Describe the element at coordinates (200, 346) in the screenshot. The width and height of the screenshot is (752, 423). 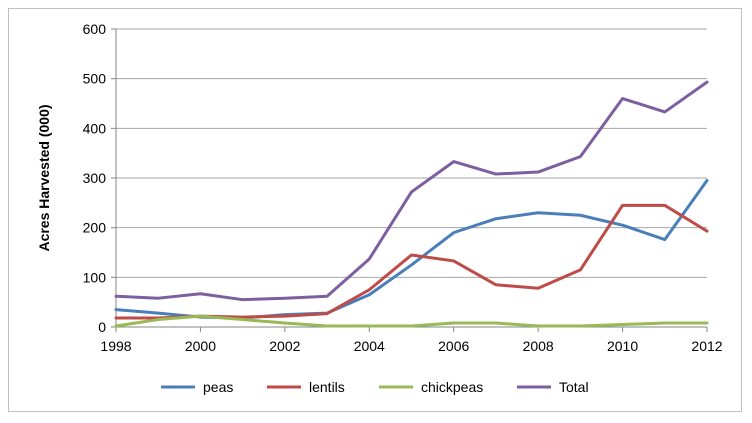
I see `x-tick-label: 2000` at that location.